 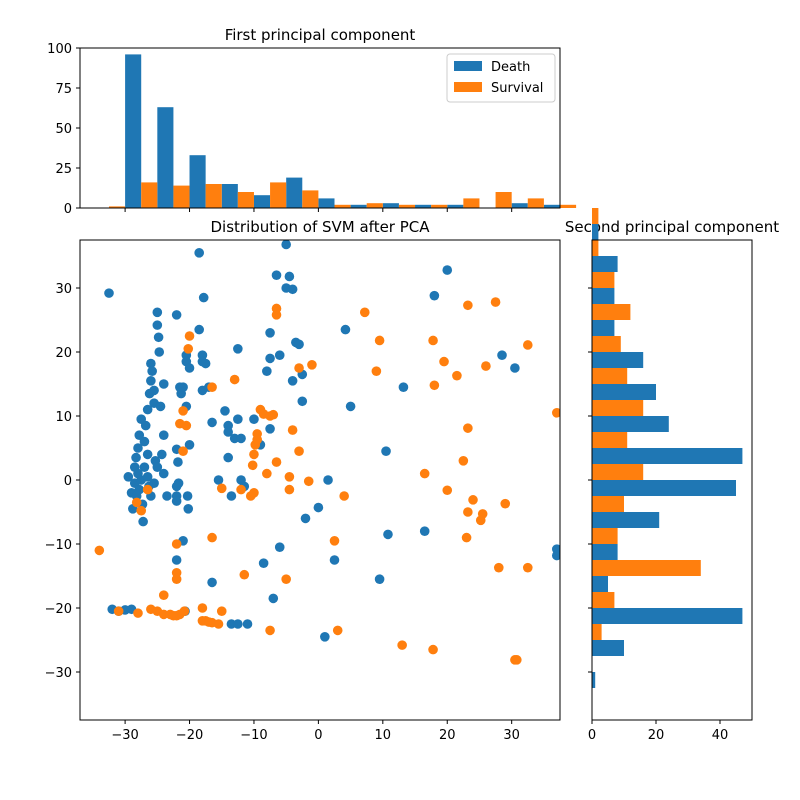 I want to click on top-ytick-label: 0, so click(x=68, y=209).